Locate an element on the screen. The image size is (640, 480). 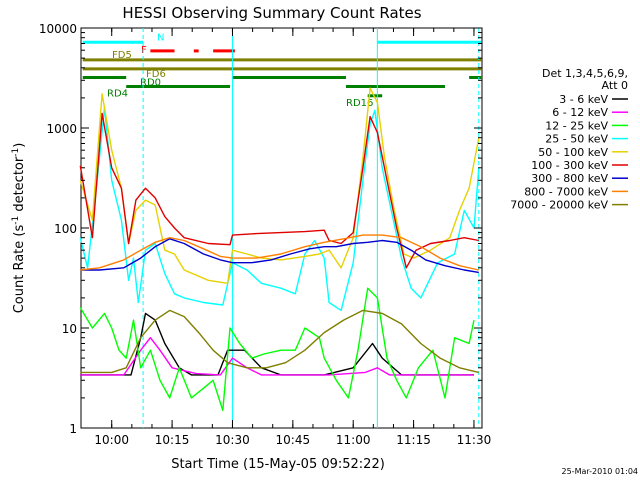
legend-header: Det 1,3,4,5,6,9, is located at coordinates (585, 73).